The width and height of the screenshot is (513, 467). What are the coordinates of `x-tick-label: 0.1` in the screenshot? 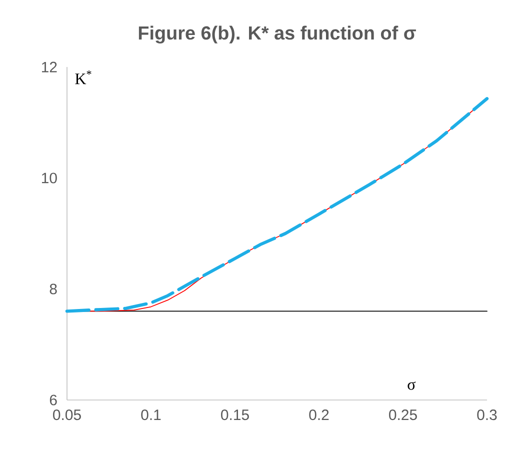 It's located at (151, 415).